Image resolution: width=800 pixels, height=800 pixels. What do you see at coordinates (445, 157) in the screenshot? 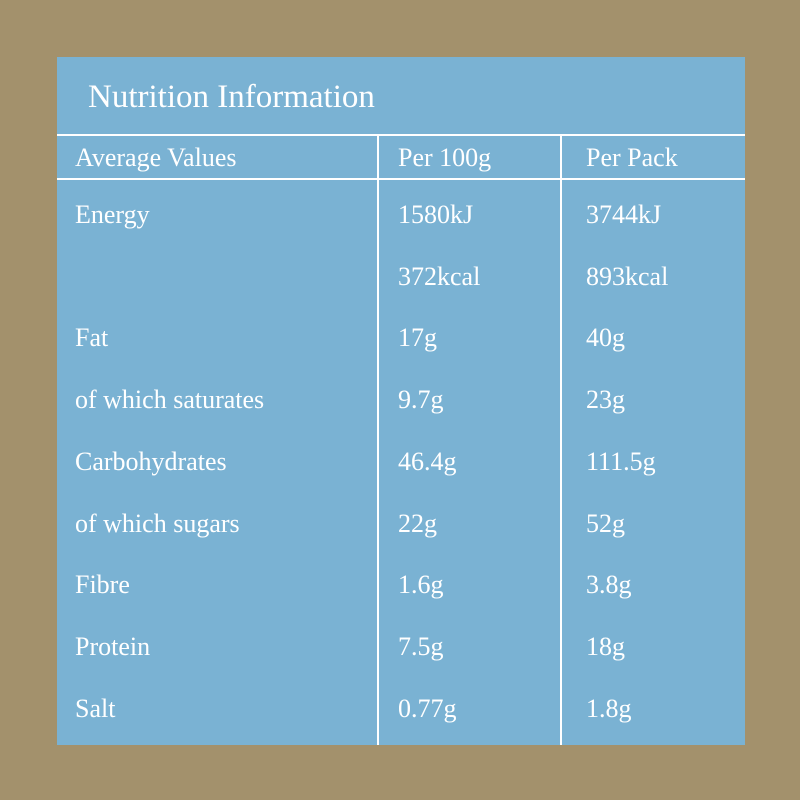
I see `header-cell: Per 100g` at bounding box center [445, 157].